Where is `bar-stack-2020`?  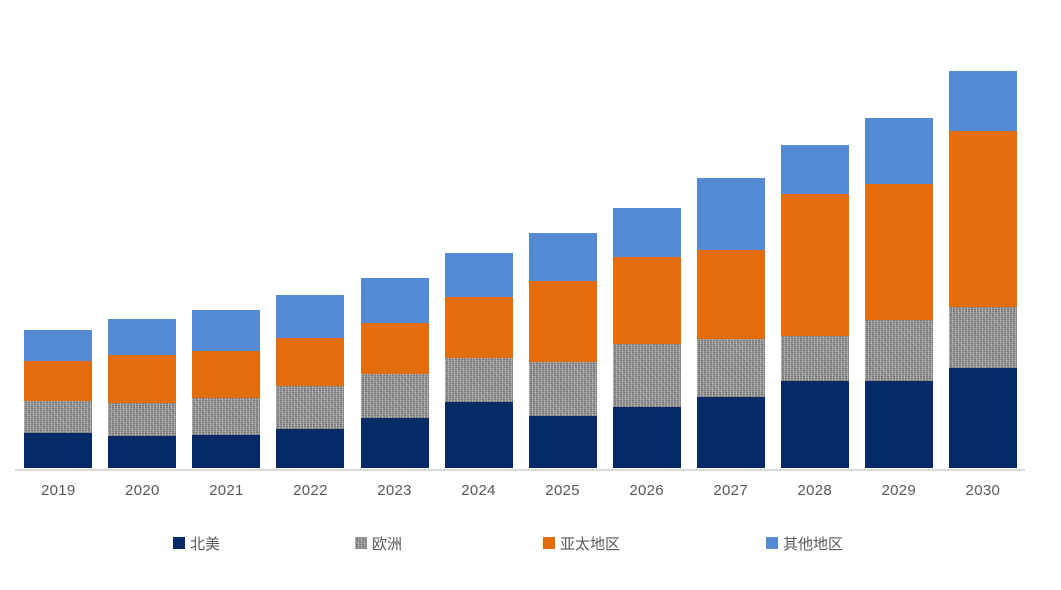 bar-stack-2020 is located at coordinates (142, 393).